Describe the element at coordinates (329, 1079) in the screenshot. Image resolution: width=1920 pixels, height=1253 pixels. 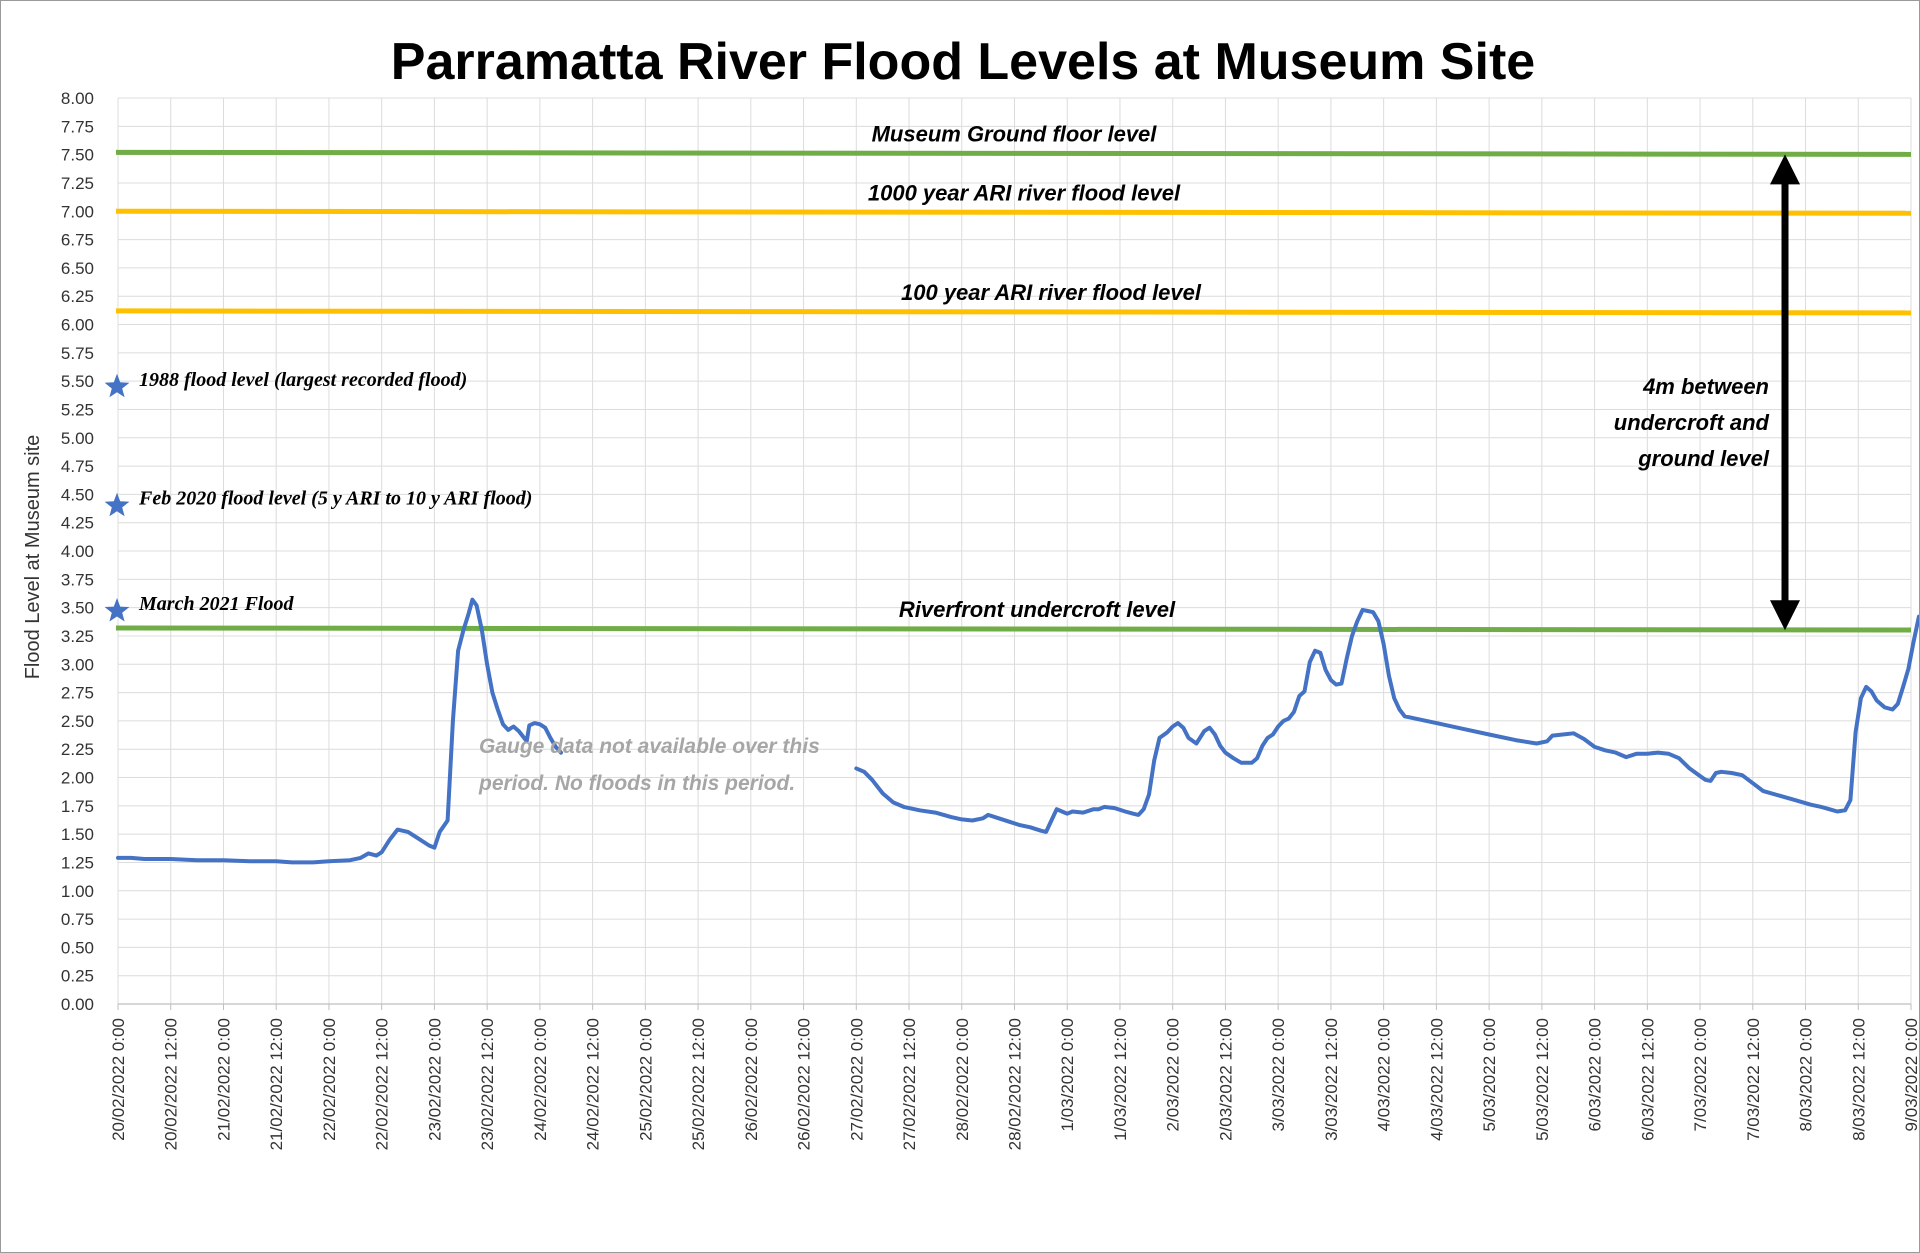
I see `x-tick-label: 22/02/2022 0:00` at that location.